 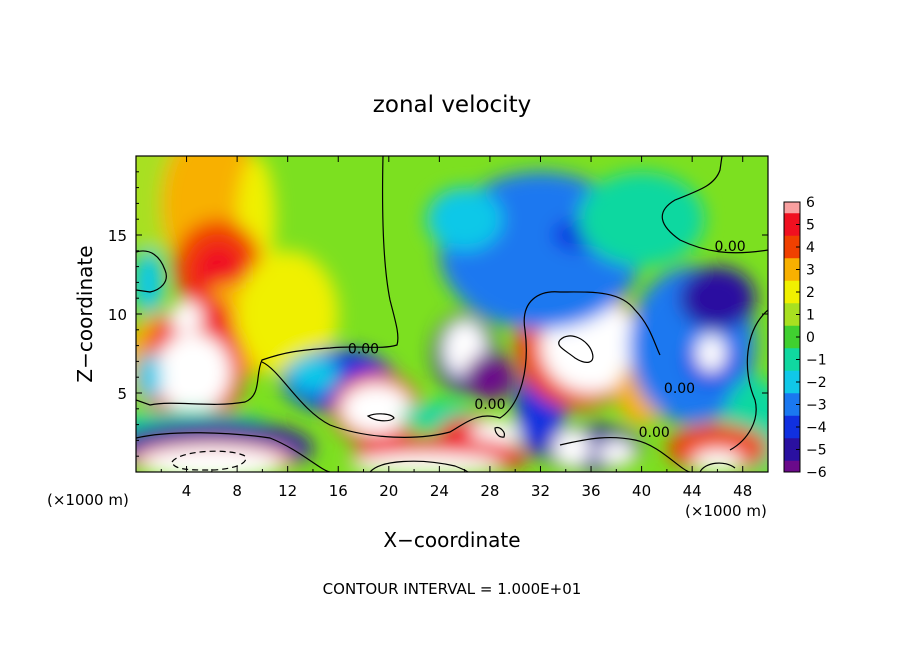 I want to click on contour-label-0: 0.00, so click(x=363, y=350).